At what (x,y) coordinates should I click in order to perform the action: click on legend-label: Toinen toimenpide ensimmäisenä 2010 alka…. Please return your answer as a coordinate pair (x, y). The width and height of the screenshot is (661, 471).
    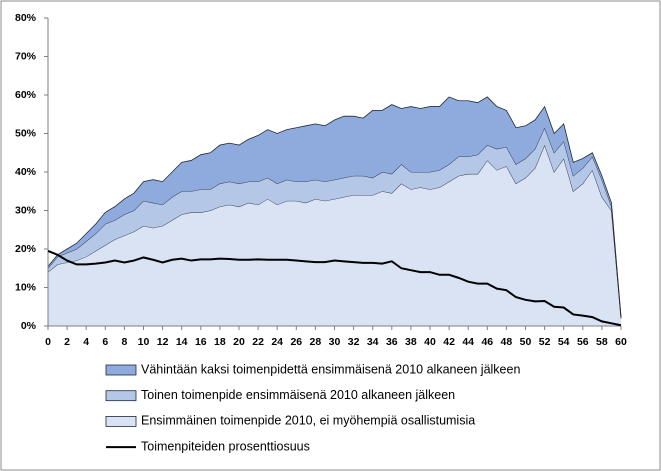
    Looking at the image, I should click on (298, 395).